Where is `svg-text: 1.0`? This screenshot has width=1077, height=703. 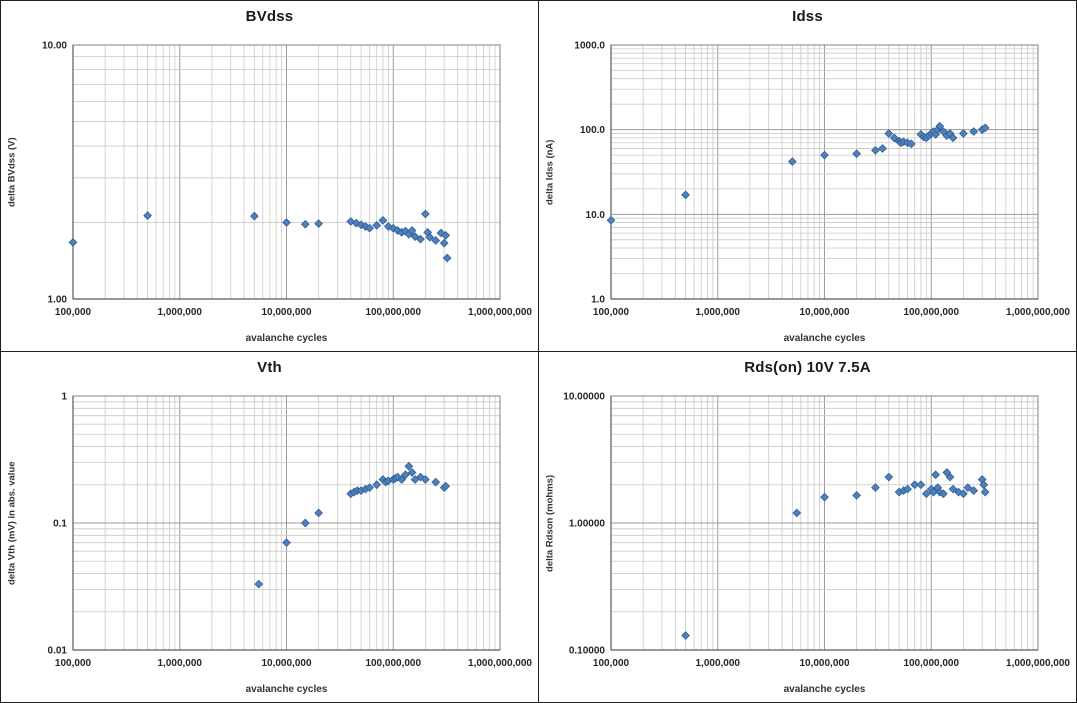 svg-text: 1.0 is located at coordinates (598, 300).